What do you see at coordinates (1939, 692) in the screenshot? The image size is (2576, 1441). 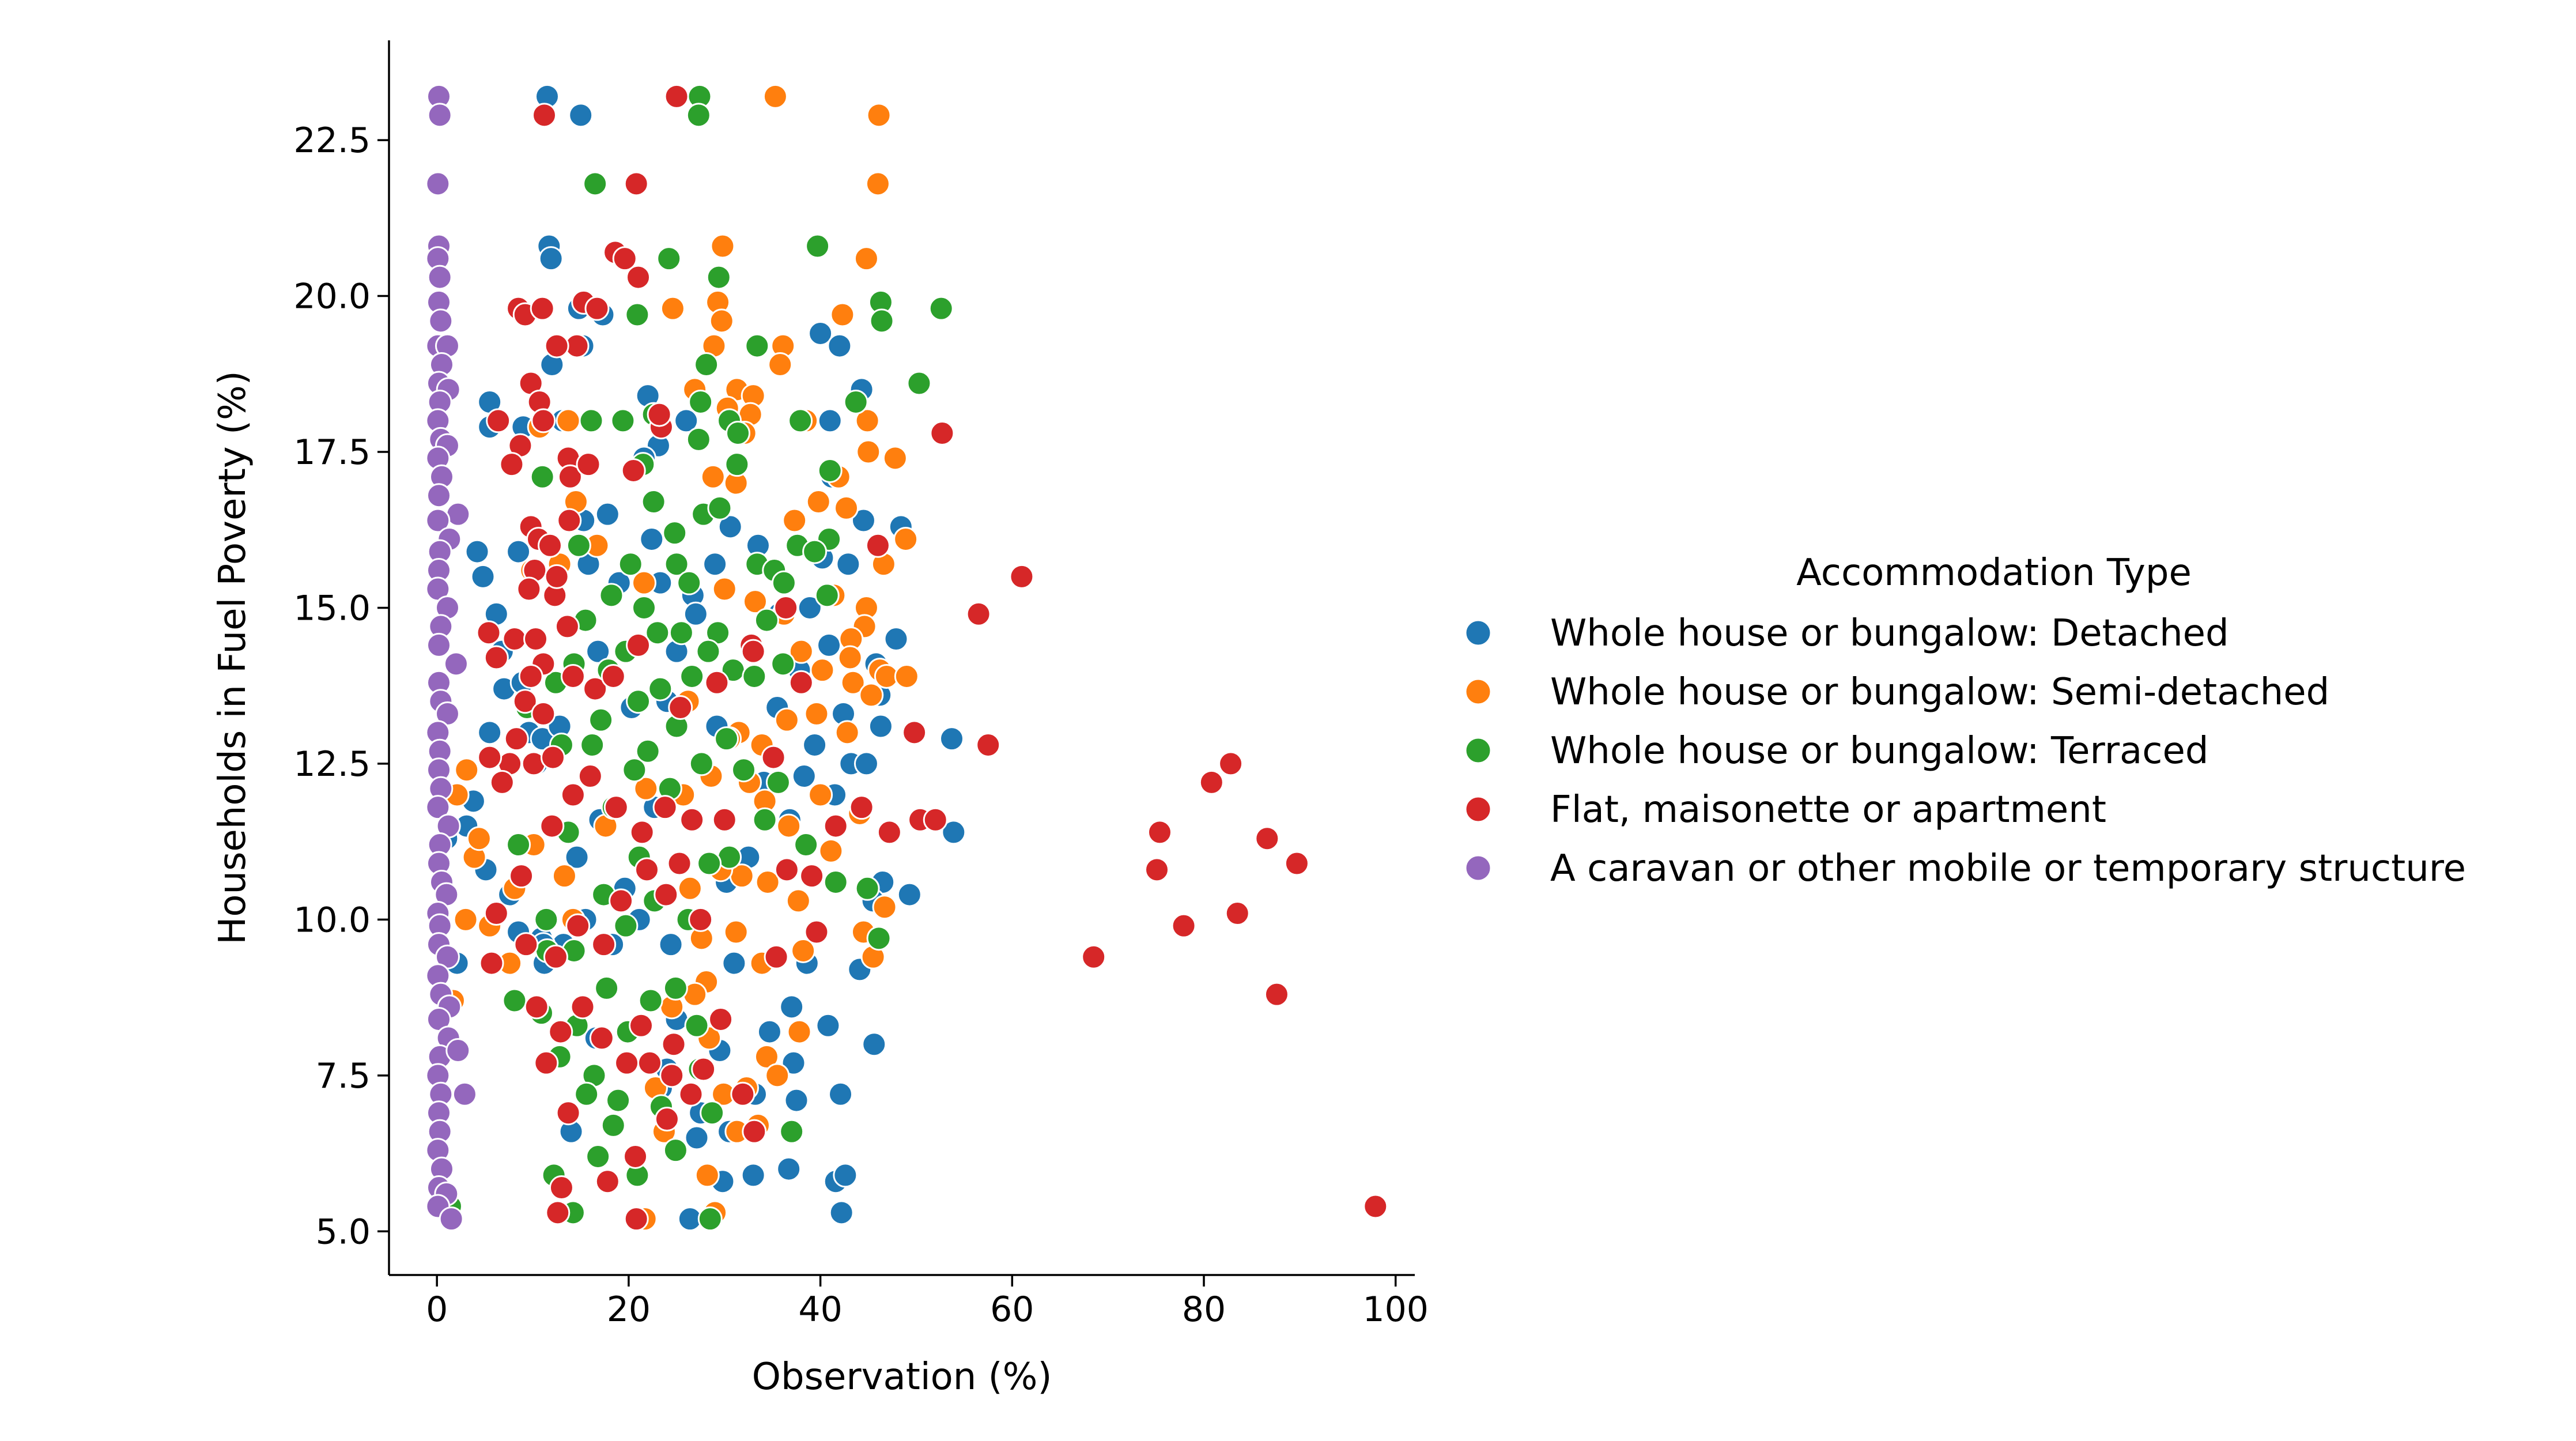 I see `legend-label: Whole house or bungalow: Semi-detached` at bounding box center [1939, 692].